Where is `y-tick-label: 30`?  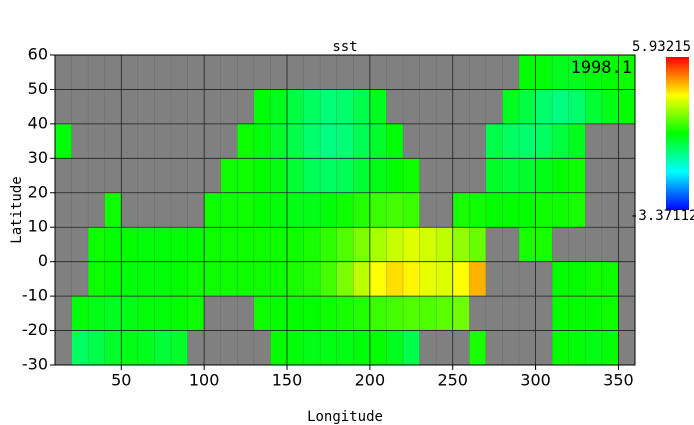 y-tick-label: 30 is located at coordinates (38, 157).